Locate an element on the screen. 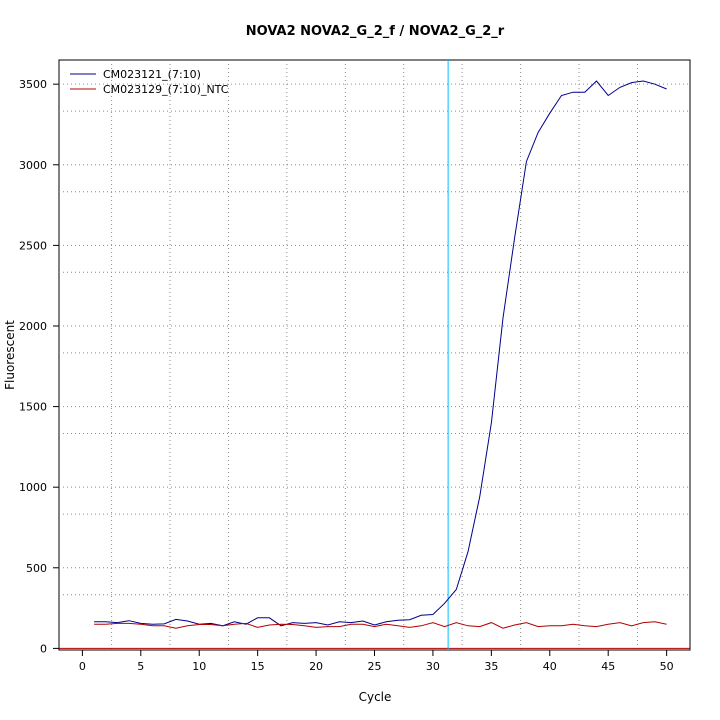 The width and height of the screenshot is (720, 720). y-tick-label: 3000 is located at coordinates (33, 165).